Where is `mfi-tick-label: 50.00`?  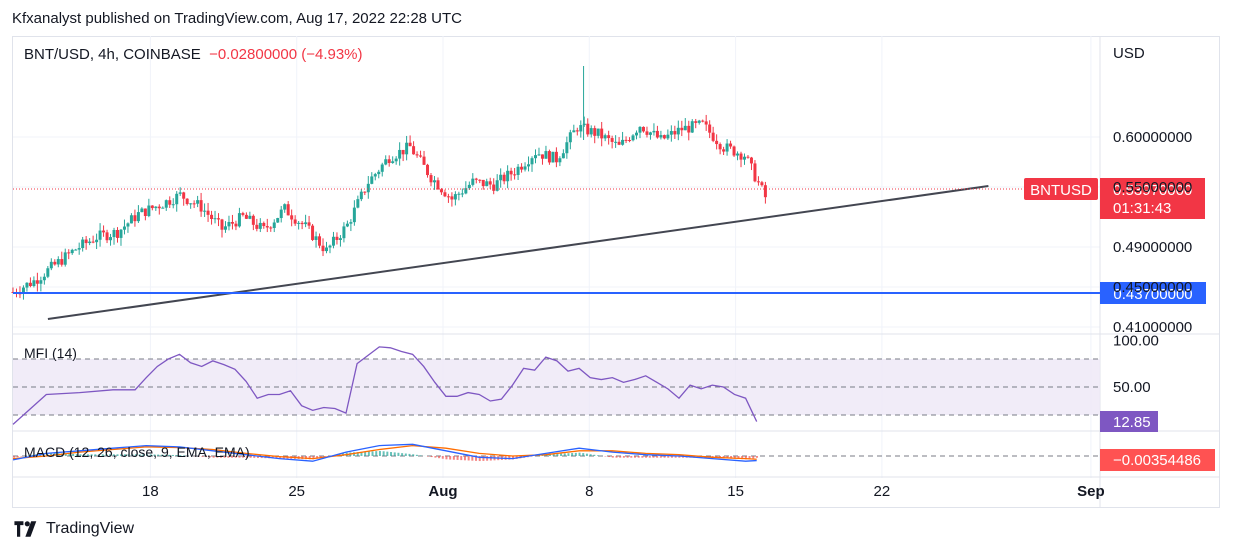
mfi-tick-label: 50.00 is located at coordinates (1132, 387).